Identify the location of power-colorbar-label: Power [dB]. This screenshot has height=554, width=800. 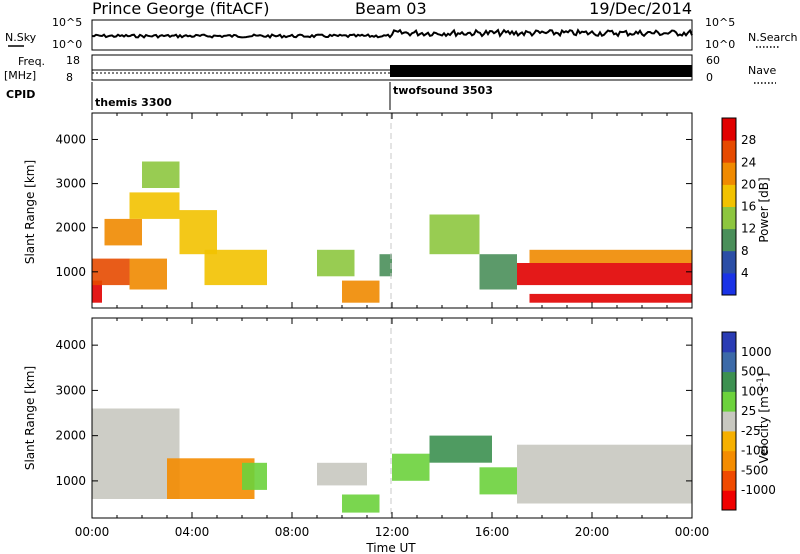
(764, 209).